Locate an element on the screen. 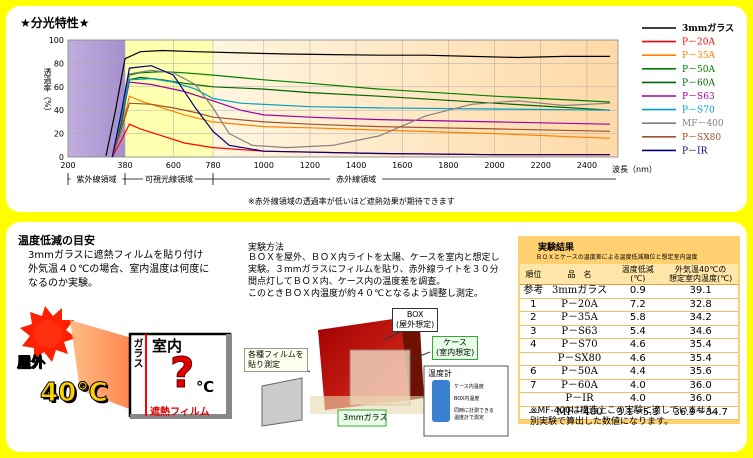 The height and width of the screenshot is (458, 753). glass-label-box is located at coordinates (362, 418).